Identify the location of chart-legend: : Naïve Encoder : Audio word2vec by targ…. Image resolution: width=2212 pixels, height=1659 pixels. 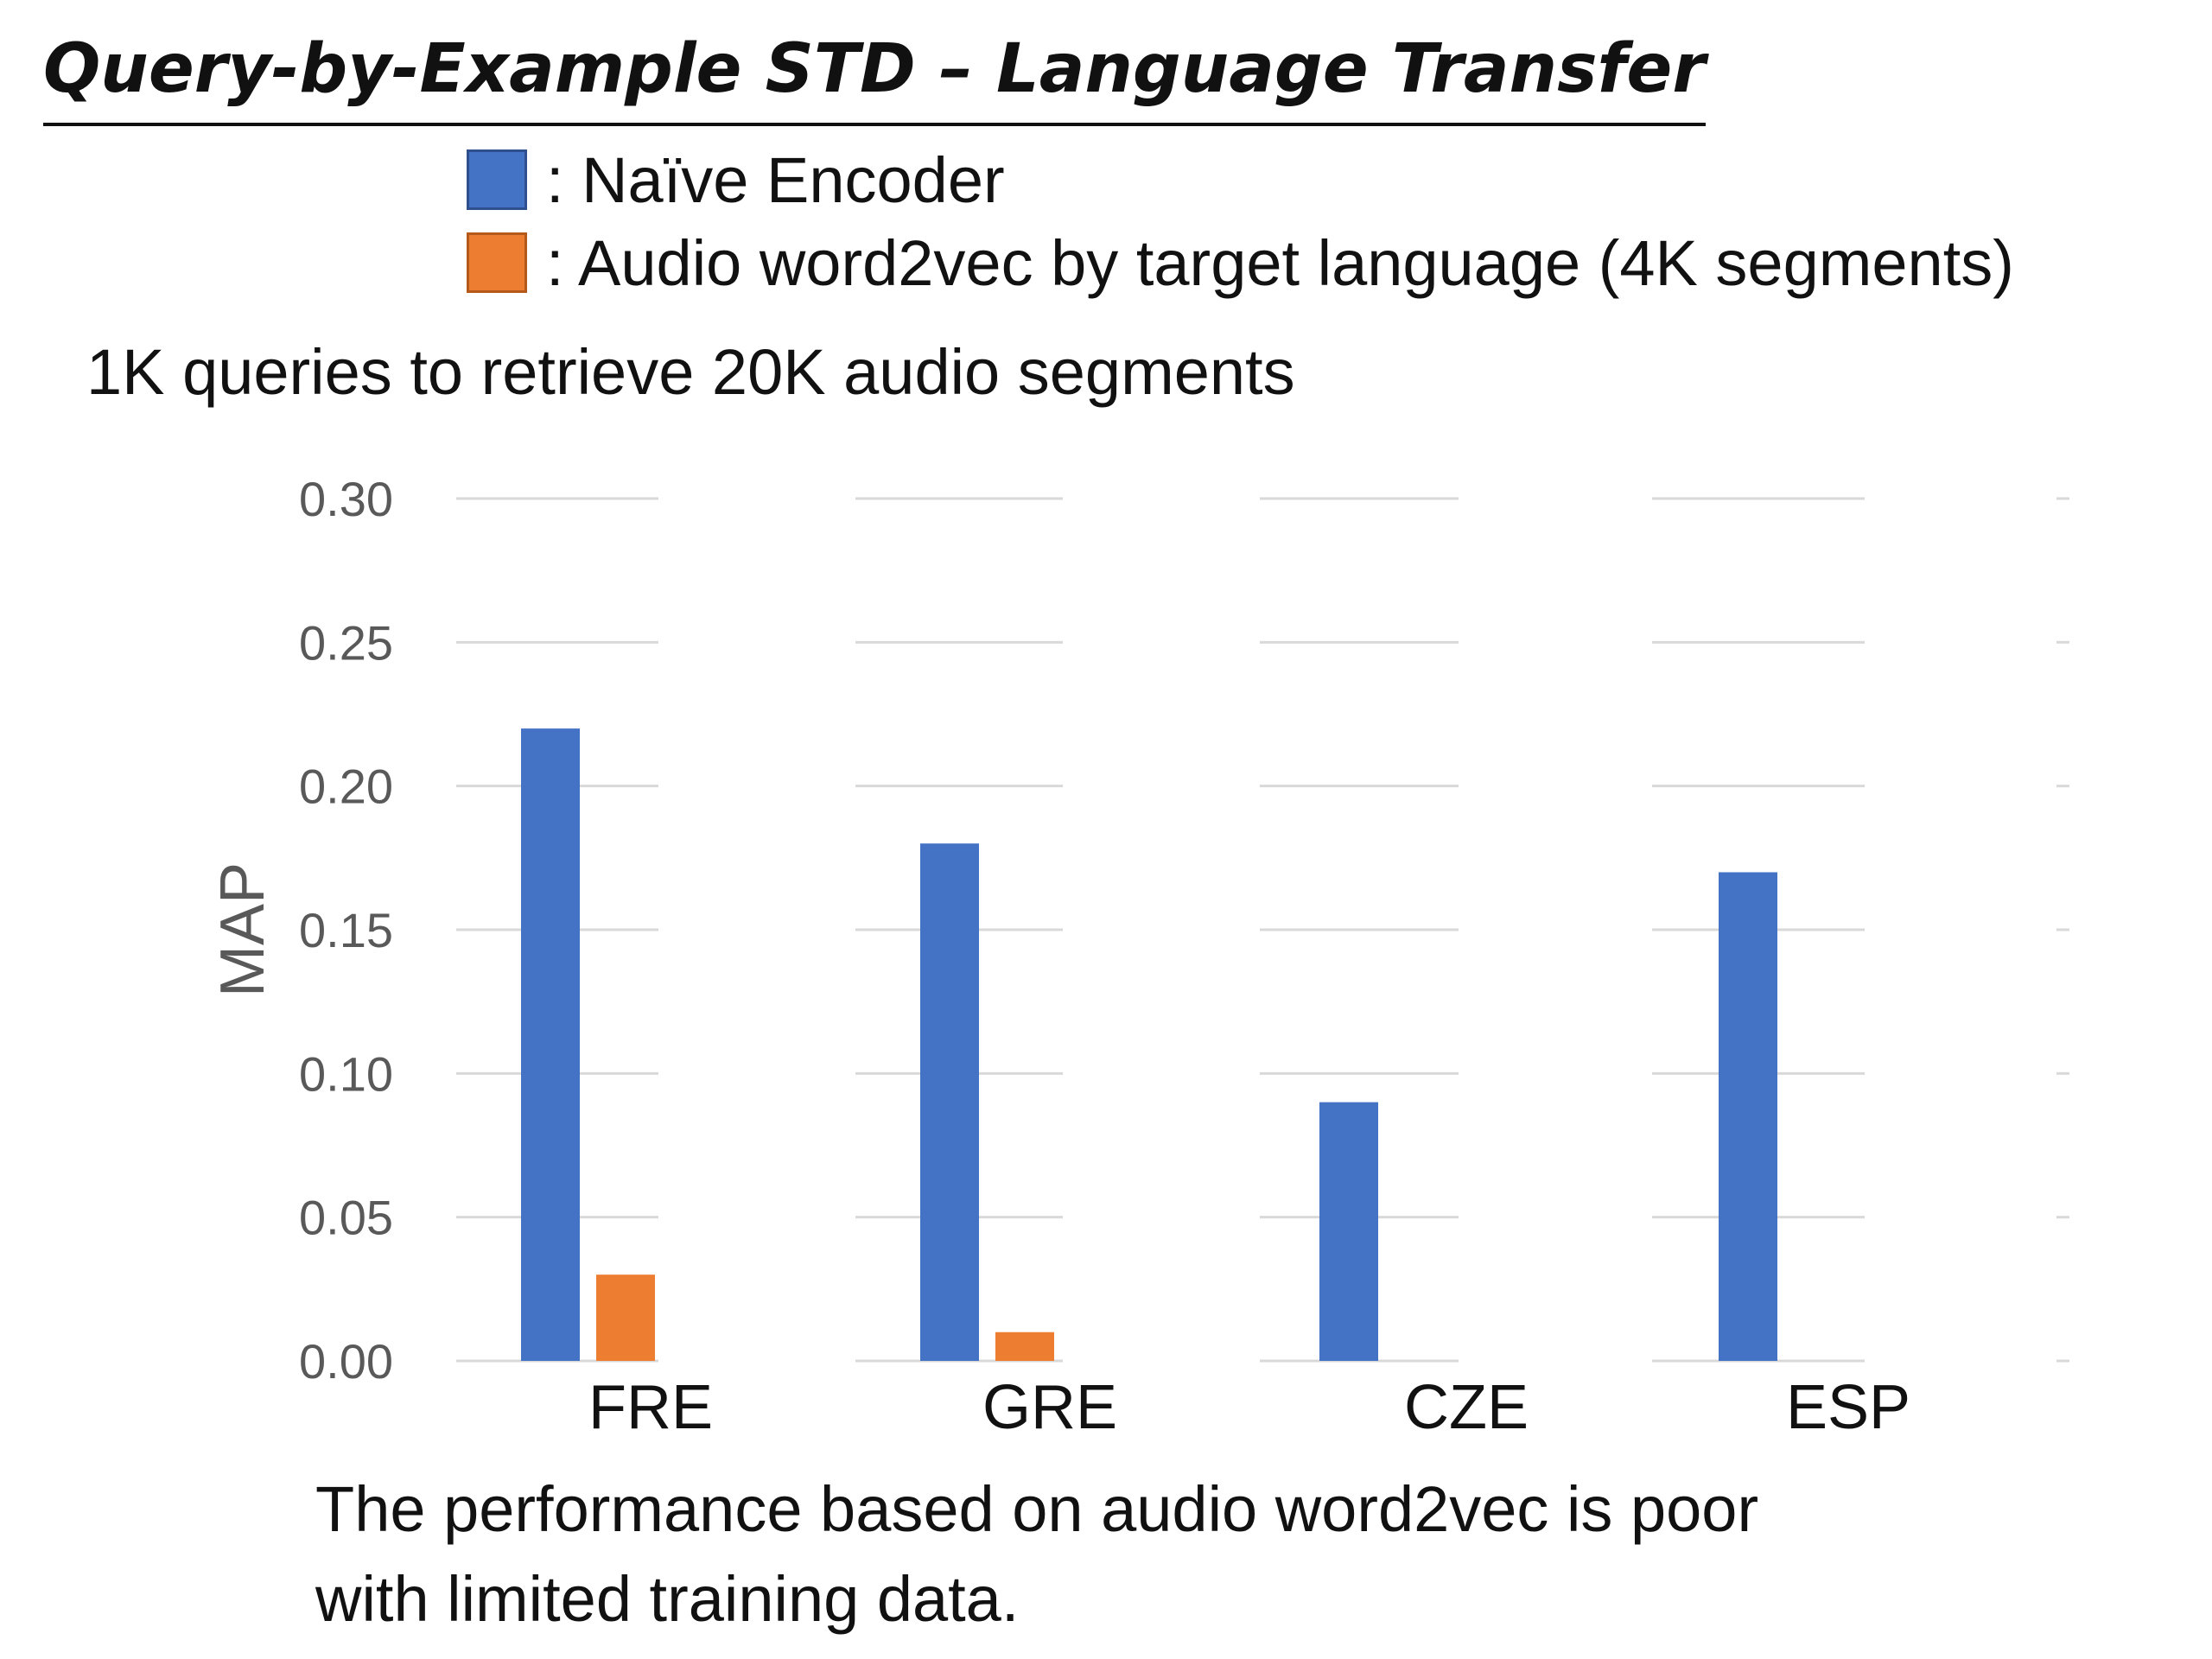
(1240, 221).